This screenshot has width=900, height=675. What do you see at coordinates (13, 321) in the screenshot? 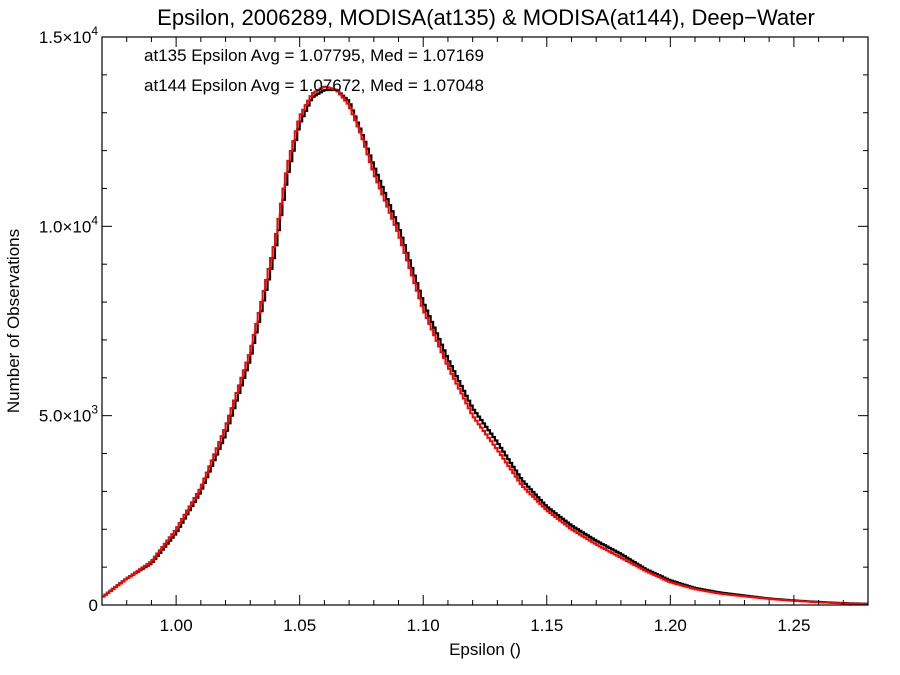
I see `y-axis-label: Number of Observations` at bounding box center [13, 321].